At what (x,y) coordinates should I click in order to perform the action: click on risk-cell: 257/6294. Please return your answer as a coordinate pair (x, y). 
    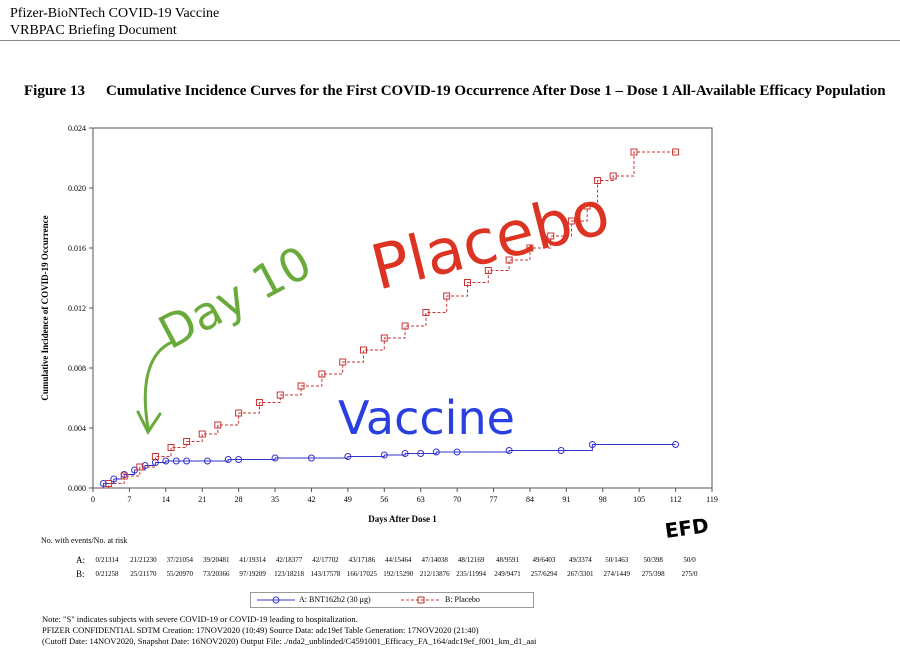
    Looking at the image, I should click on (544, 574).